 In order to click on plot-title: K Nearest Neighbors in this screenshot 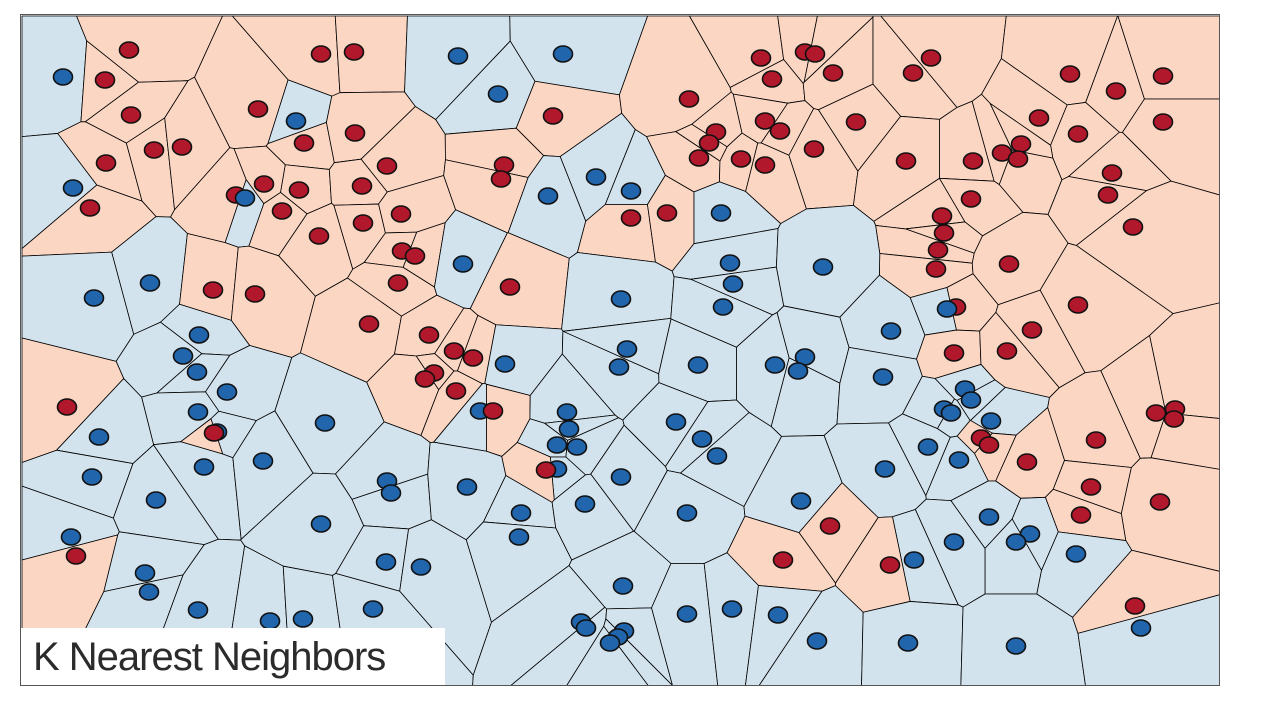, I will do `click(209, 657)`.